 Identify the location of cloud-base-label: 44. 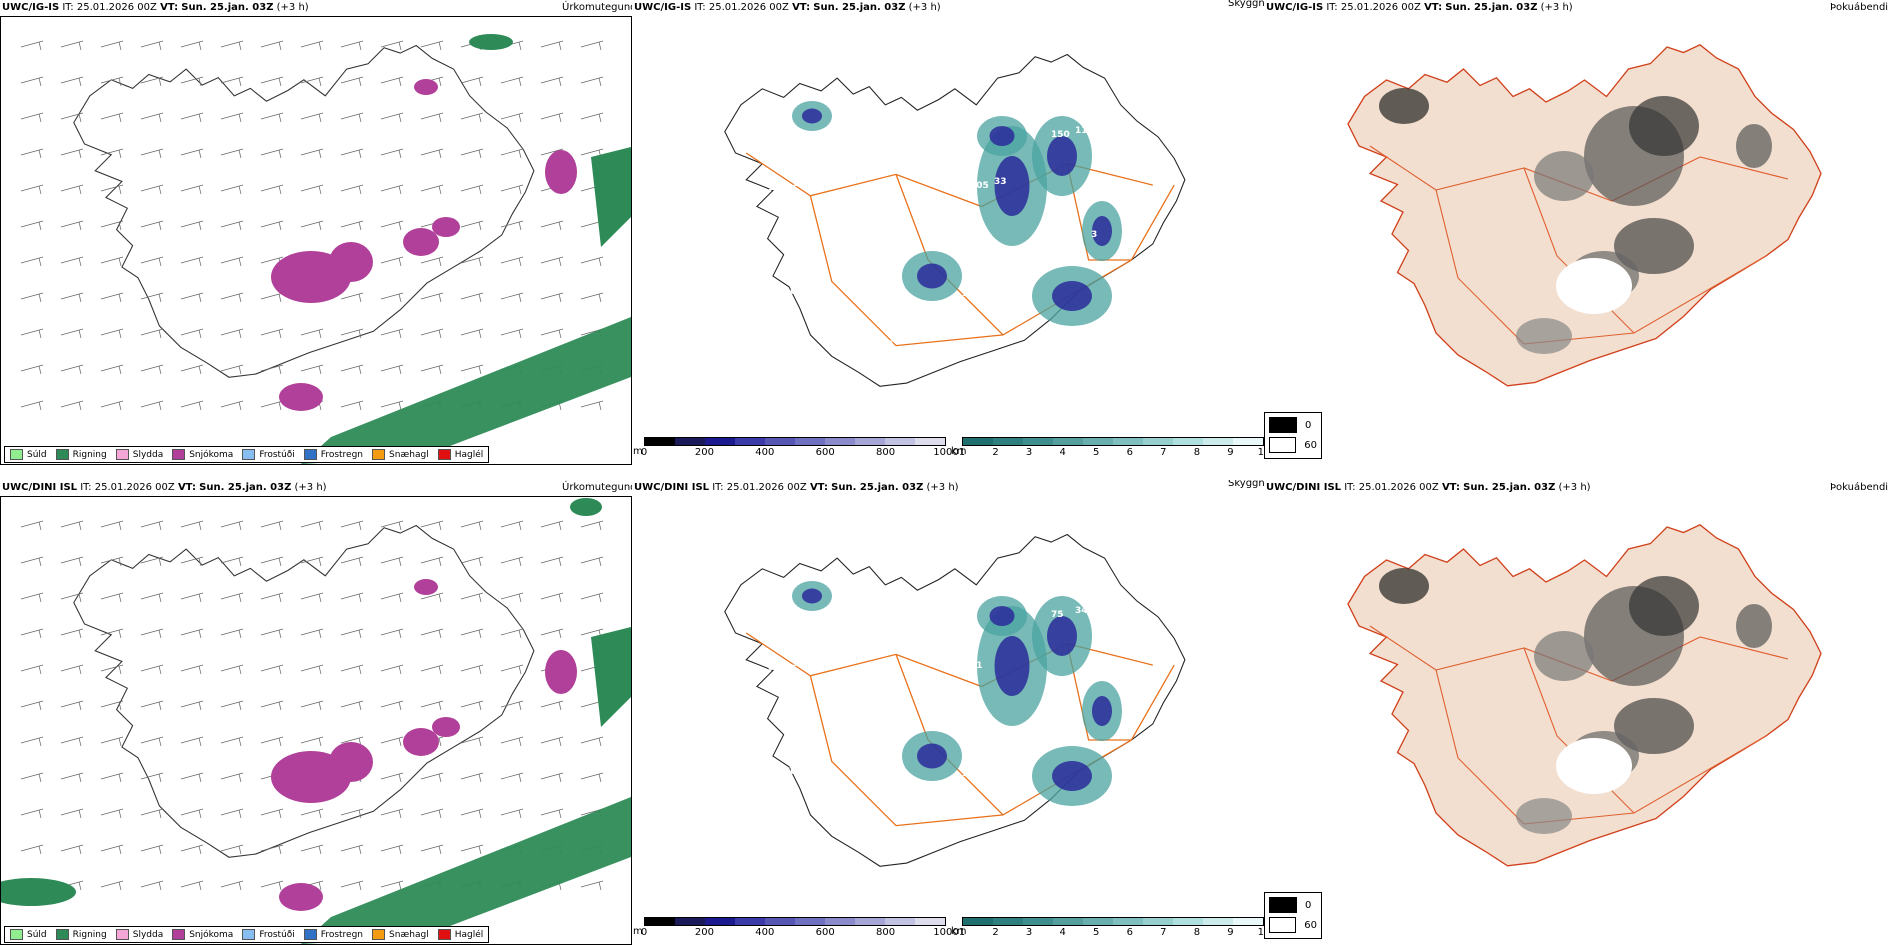
(766, 296).